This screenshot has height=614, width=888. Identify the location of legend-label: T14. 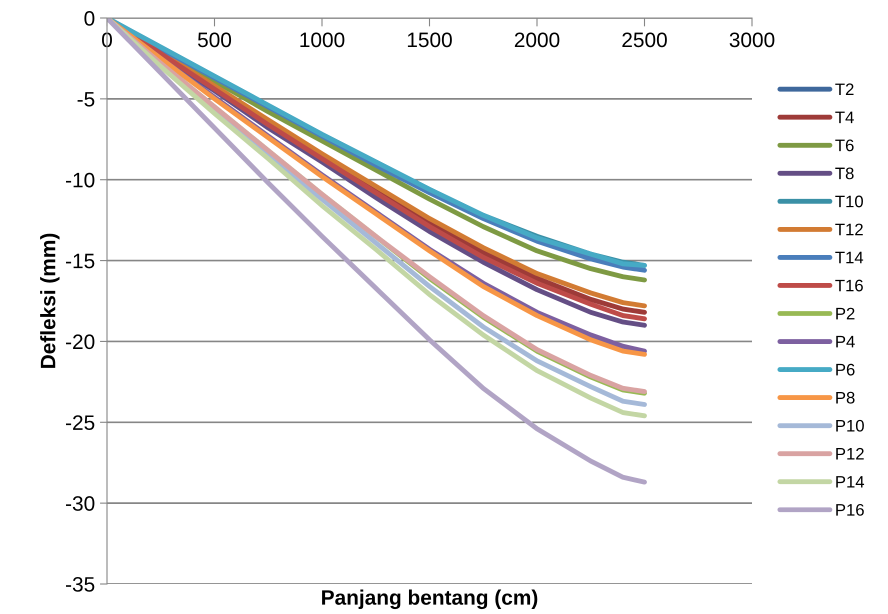
(849, 258).